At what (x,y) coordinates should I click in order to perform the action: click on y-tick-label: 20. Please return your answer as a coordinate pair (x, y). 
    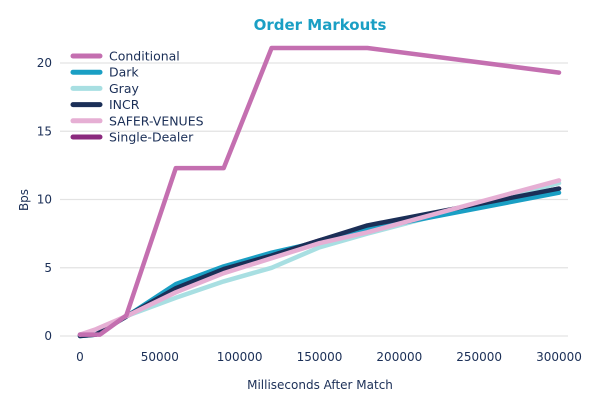
    Looking at the image, I should click on (44, 63).